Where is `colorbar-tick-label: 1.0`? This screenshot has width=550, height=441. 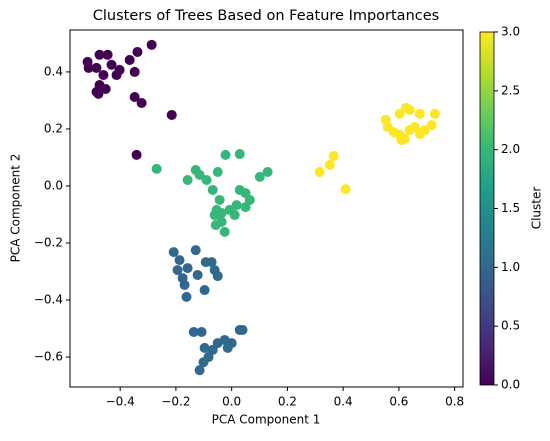 colorbar-tick-label: 1.0 is located at coordinates (510, 267).